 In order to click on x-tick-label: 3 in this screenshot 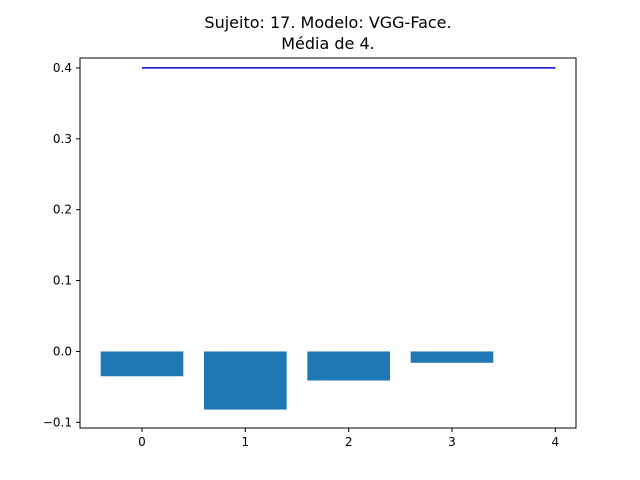, I will do `click(452, 442)`.